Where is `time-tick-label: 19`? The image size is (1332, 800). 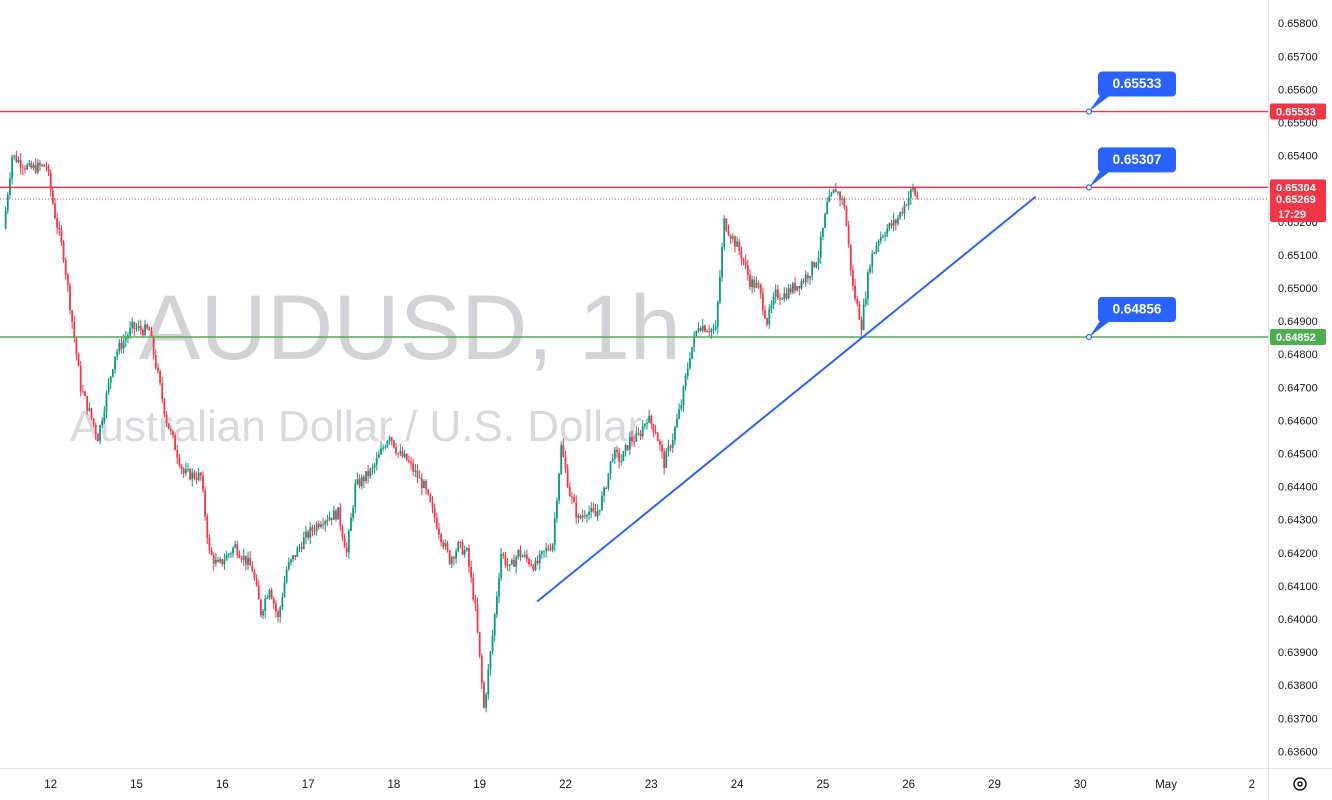 time-tick-label: 19 is located at coordinates (479, 785).